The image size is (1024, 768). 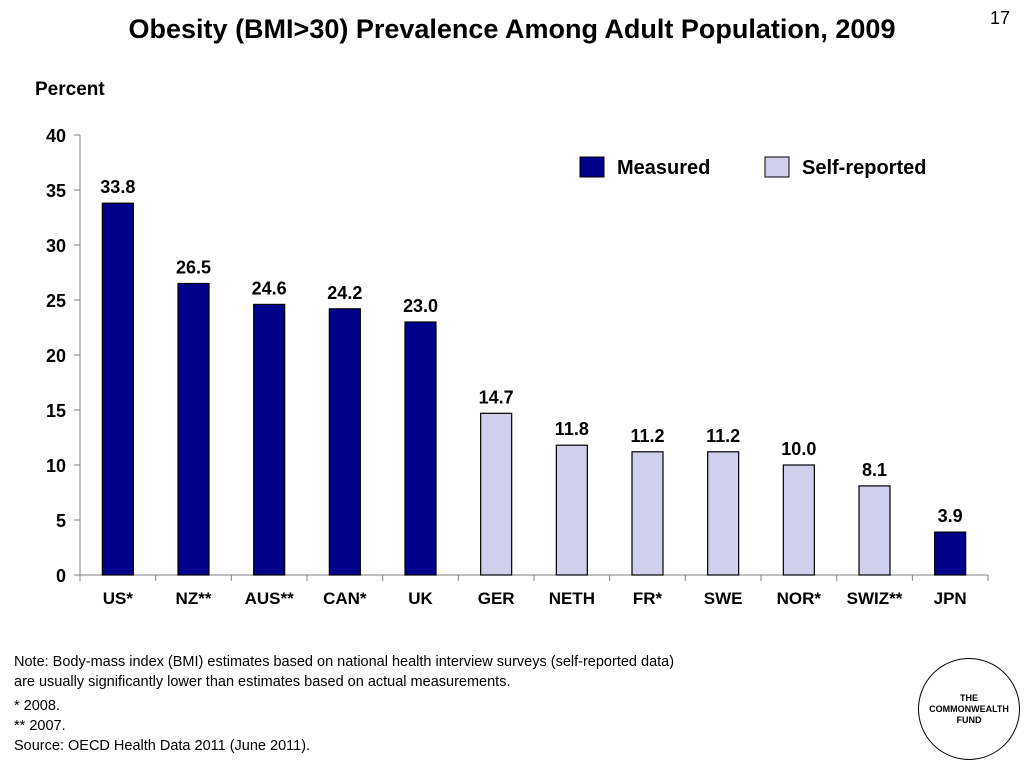 I want to click on bar-value-label: 24.2, so click(x=344, y=293).